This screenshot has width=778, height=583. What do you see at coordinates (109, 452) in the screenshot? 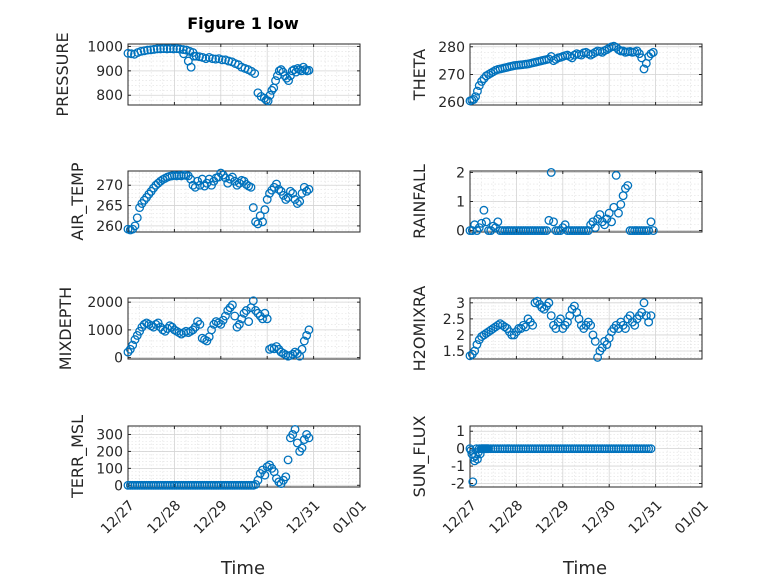
I see `y-tick-label: 200` at bounding box center [109, 452].